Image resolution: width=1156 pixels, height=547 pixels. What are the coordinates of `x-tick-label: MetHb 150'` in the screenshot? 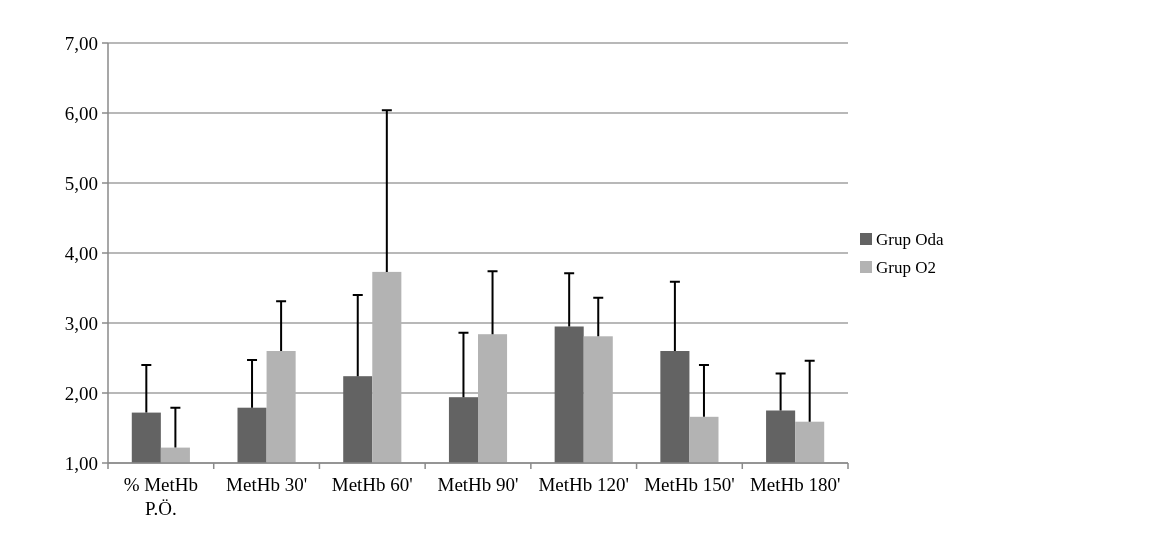 It's located at (689, 484).